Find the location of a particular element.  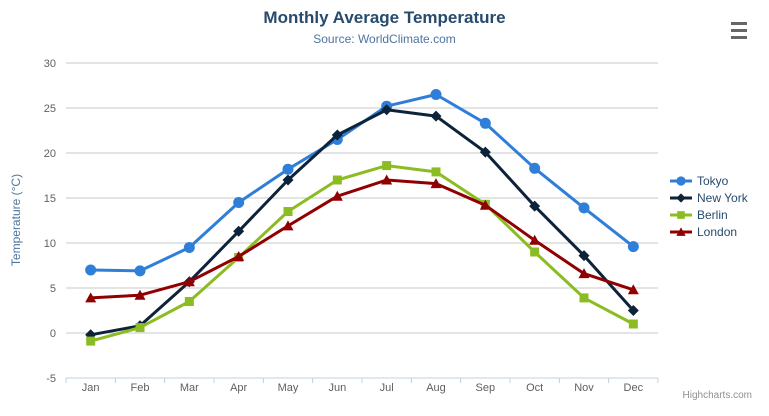

chart-title: Monthly Average Temperature is located at coordinates (384, 17).